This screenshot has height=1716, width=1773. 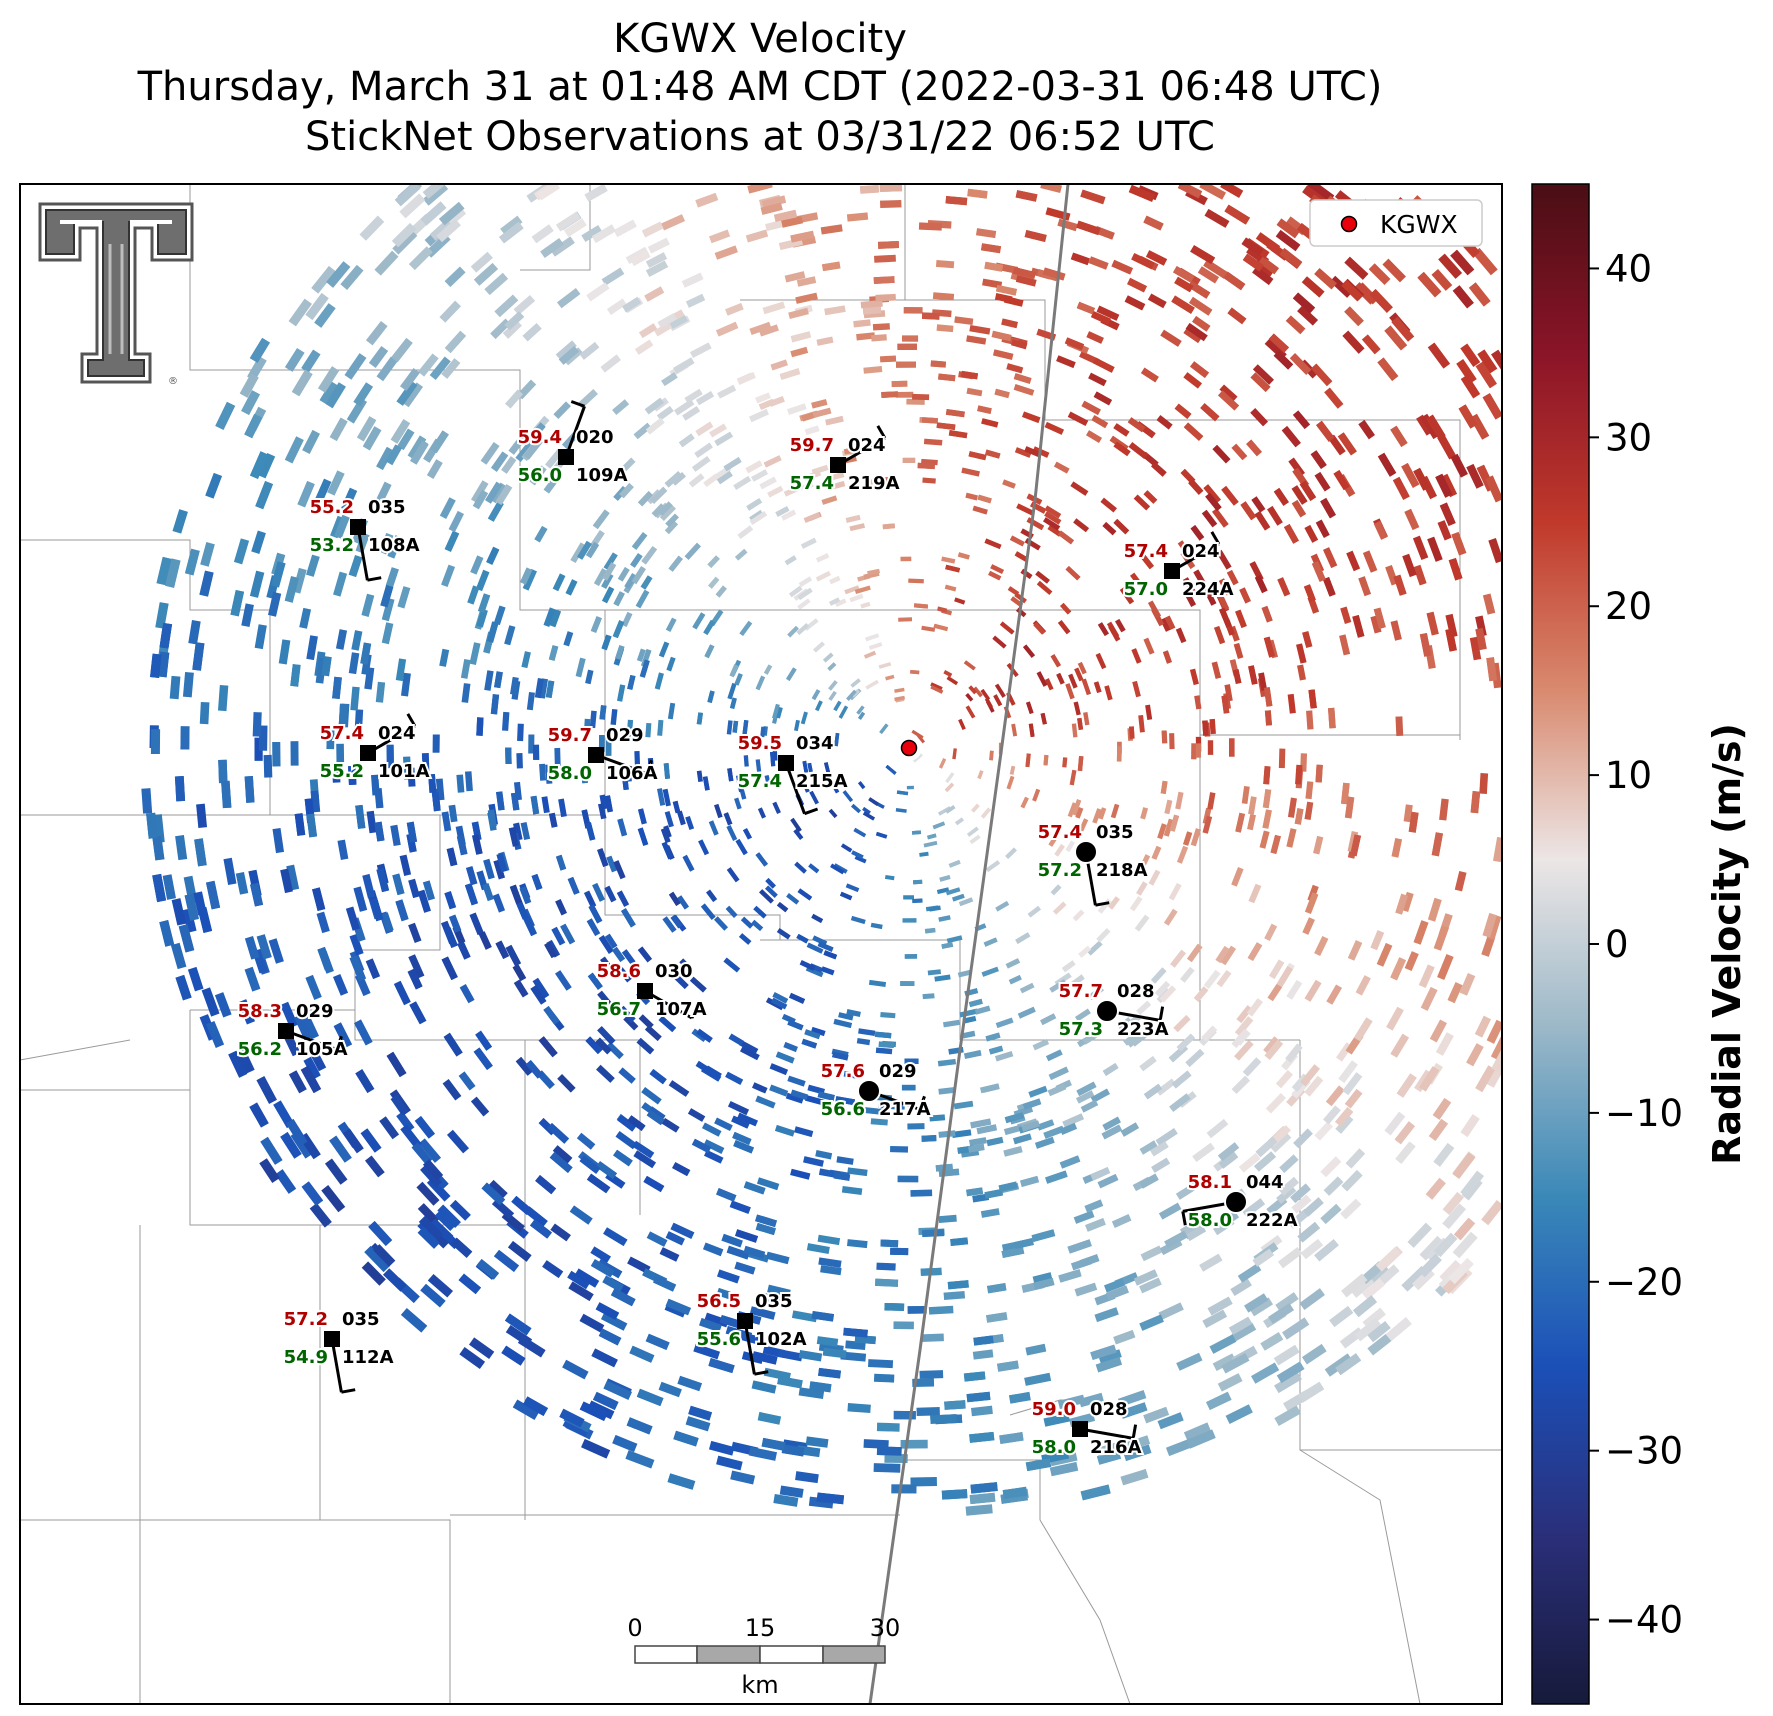 What do you see at coordinates (695, 1012) in the screenshot?
I see `wind-barb-flag` at bounding box center [695, 1012].